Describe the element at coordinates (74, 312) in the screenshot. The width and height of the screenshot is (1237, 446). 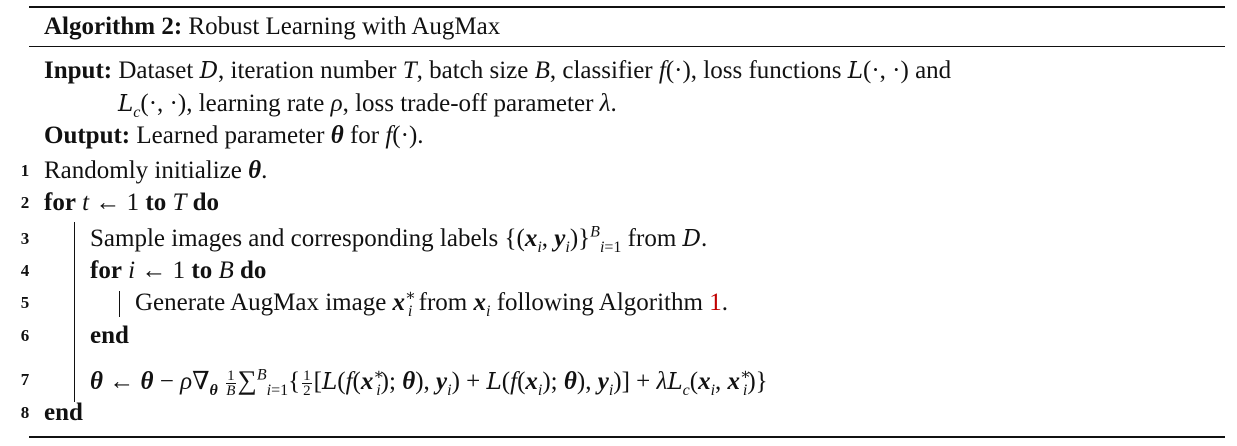
I see `outer-loop-bar` at that location.